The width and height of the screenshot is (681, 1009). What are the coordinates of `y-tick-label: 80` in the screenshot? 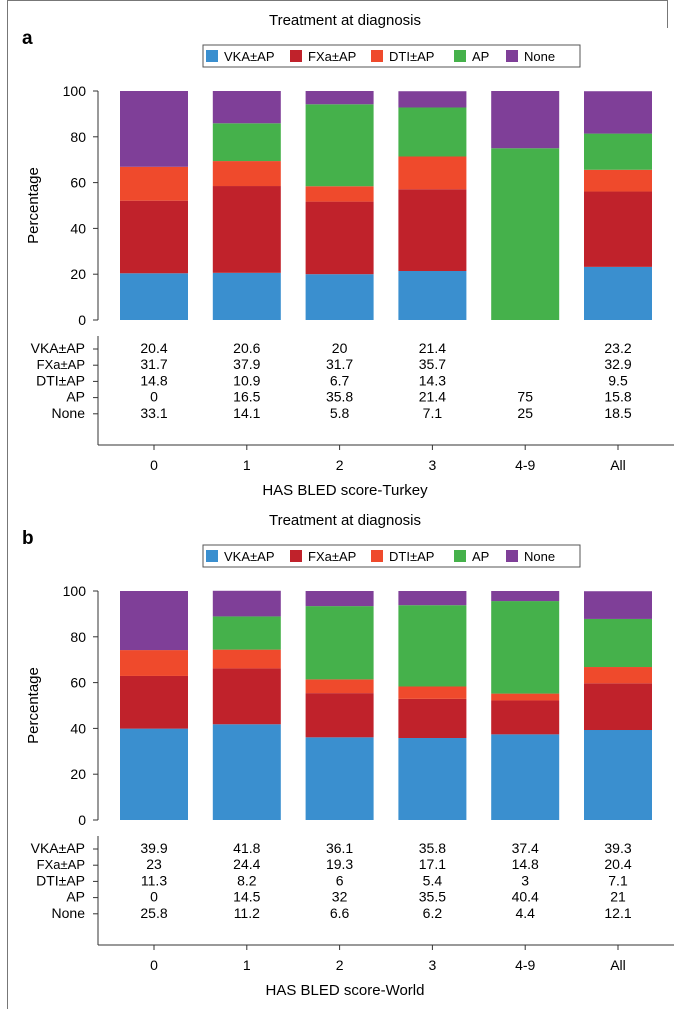 It's located at (78, 637).